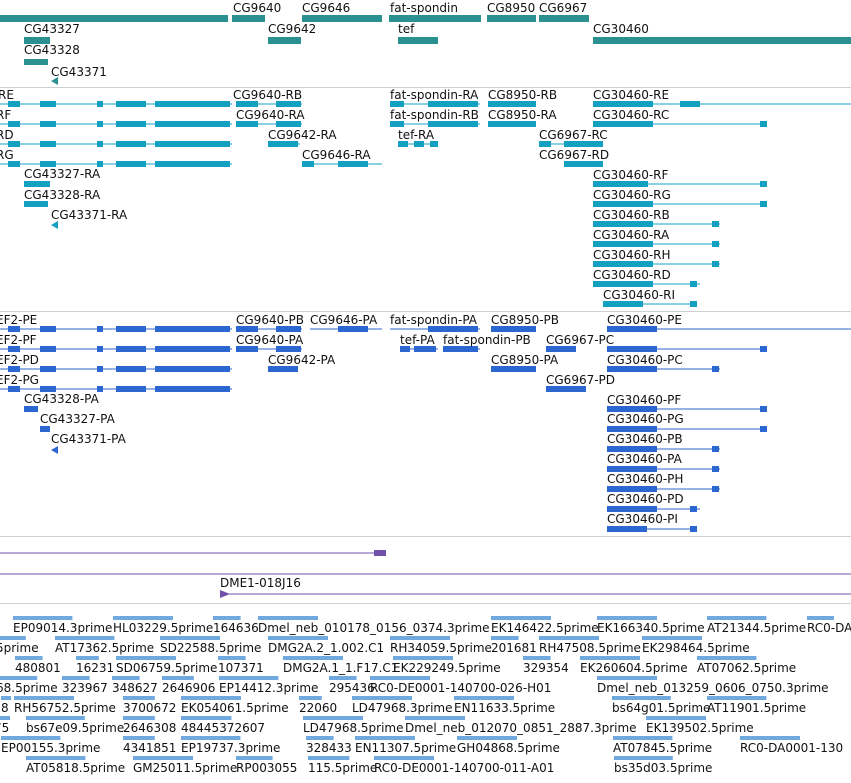 The height and width of the screenshot is (783, 851). I want to click on protein-label: CG43328-PA, so click(61, 399).